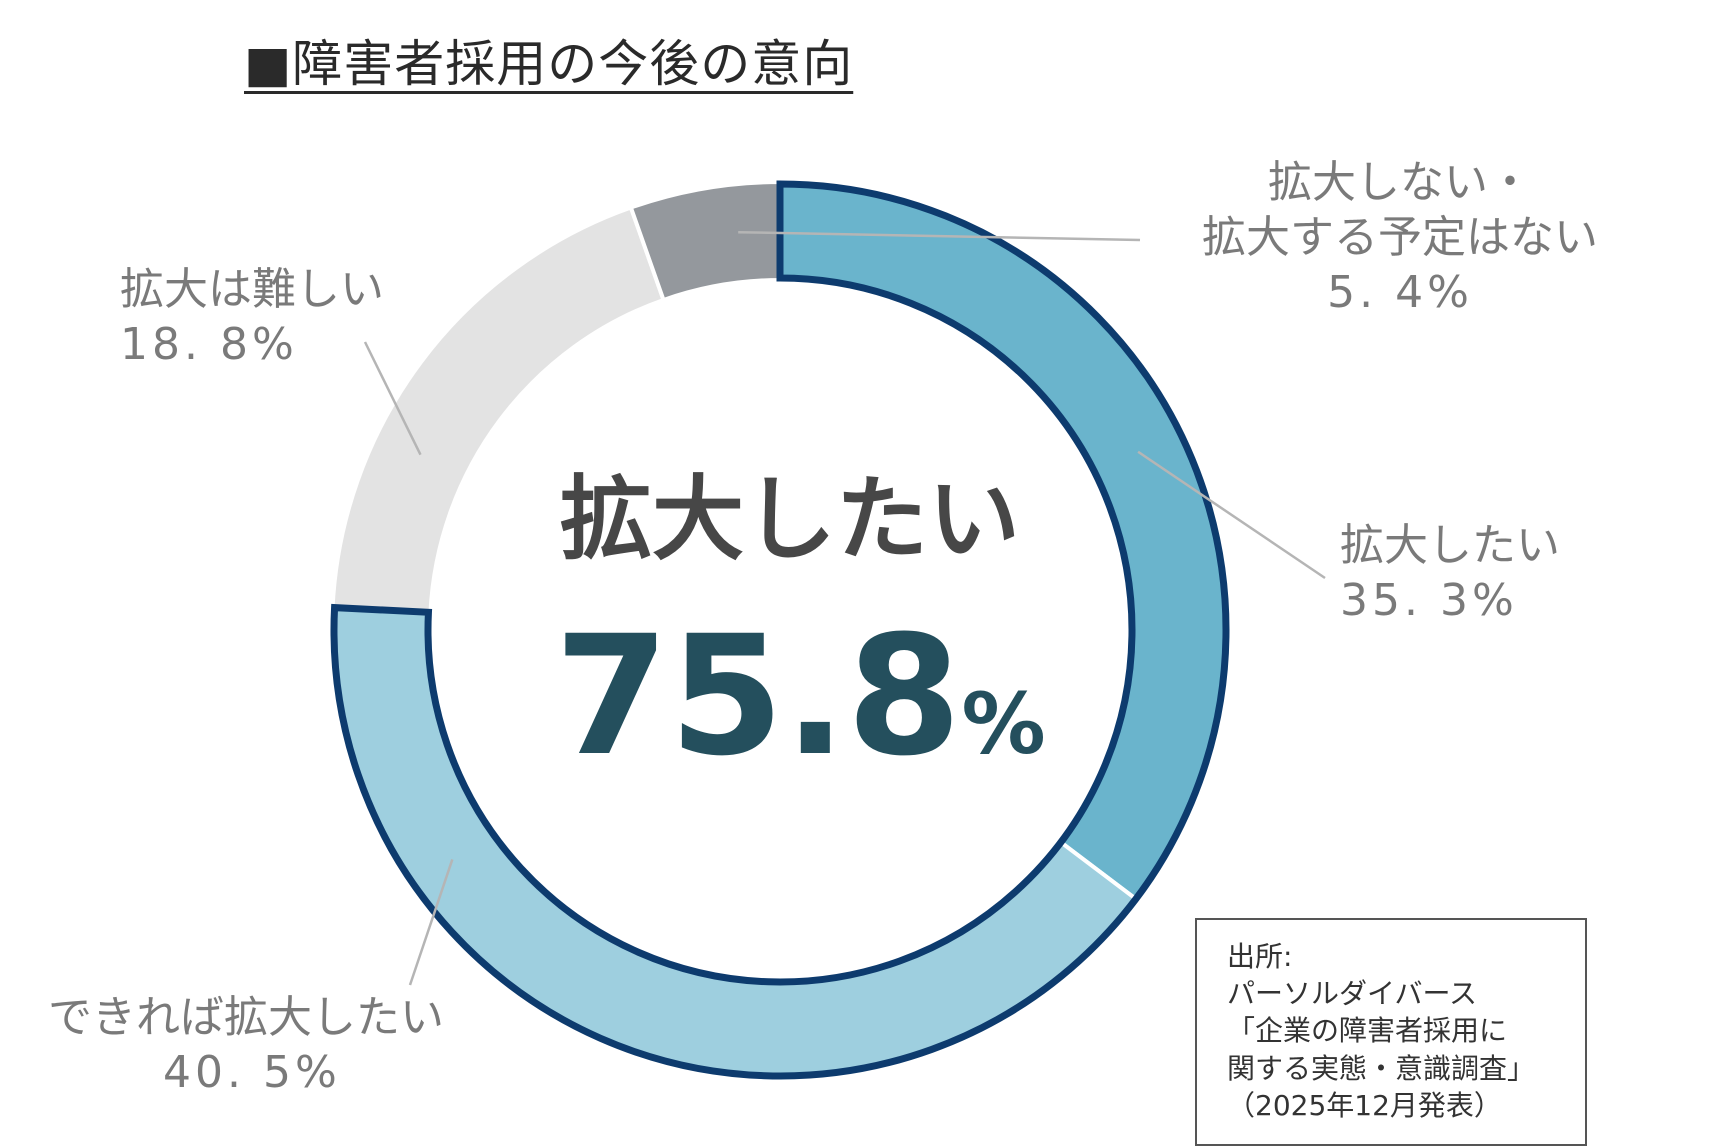 This screenshot has height=1146, width=1714. Describe the element at coordinates (1364, 1105) in the screenshot. I see `source-line: （2025年12月発表）` at that location.